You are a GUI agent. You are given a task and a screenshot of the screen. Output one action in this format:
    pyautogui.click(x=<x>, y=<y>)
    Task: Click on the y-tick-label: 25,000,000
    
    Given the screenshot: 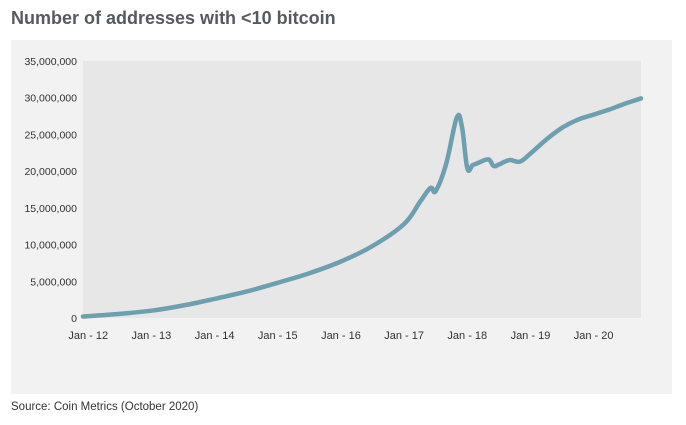 What is the action you would take?
    pyautogui.click(x=50, y=135)
    